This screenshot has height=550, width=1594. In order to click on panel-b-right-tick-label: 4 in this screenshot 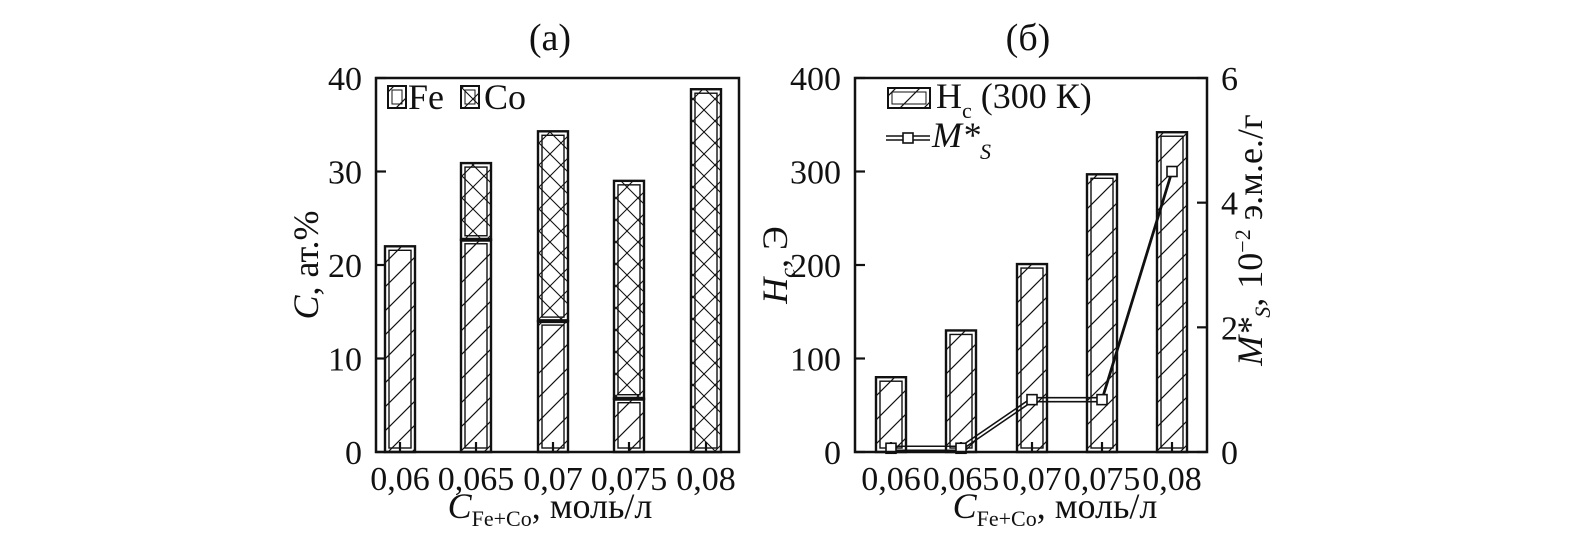, I will do `click(1229, 204)`.